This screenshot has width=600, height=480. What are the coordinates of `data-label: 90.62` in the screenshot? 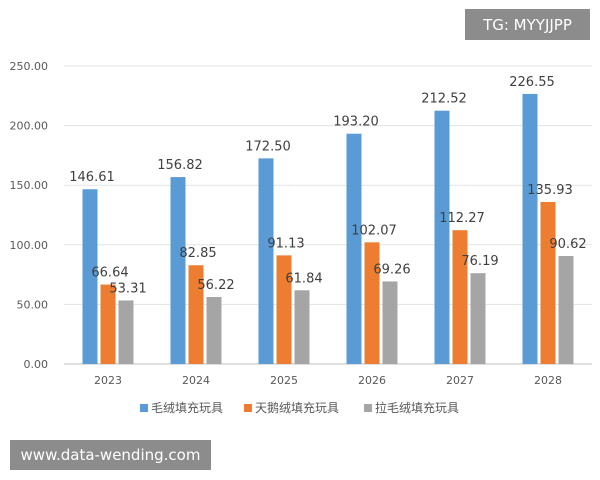 It's located at (567, 244).